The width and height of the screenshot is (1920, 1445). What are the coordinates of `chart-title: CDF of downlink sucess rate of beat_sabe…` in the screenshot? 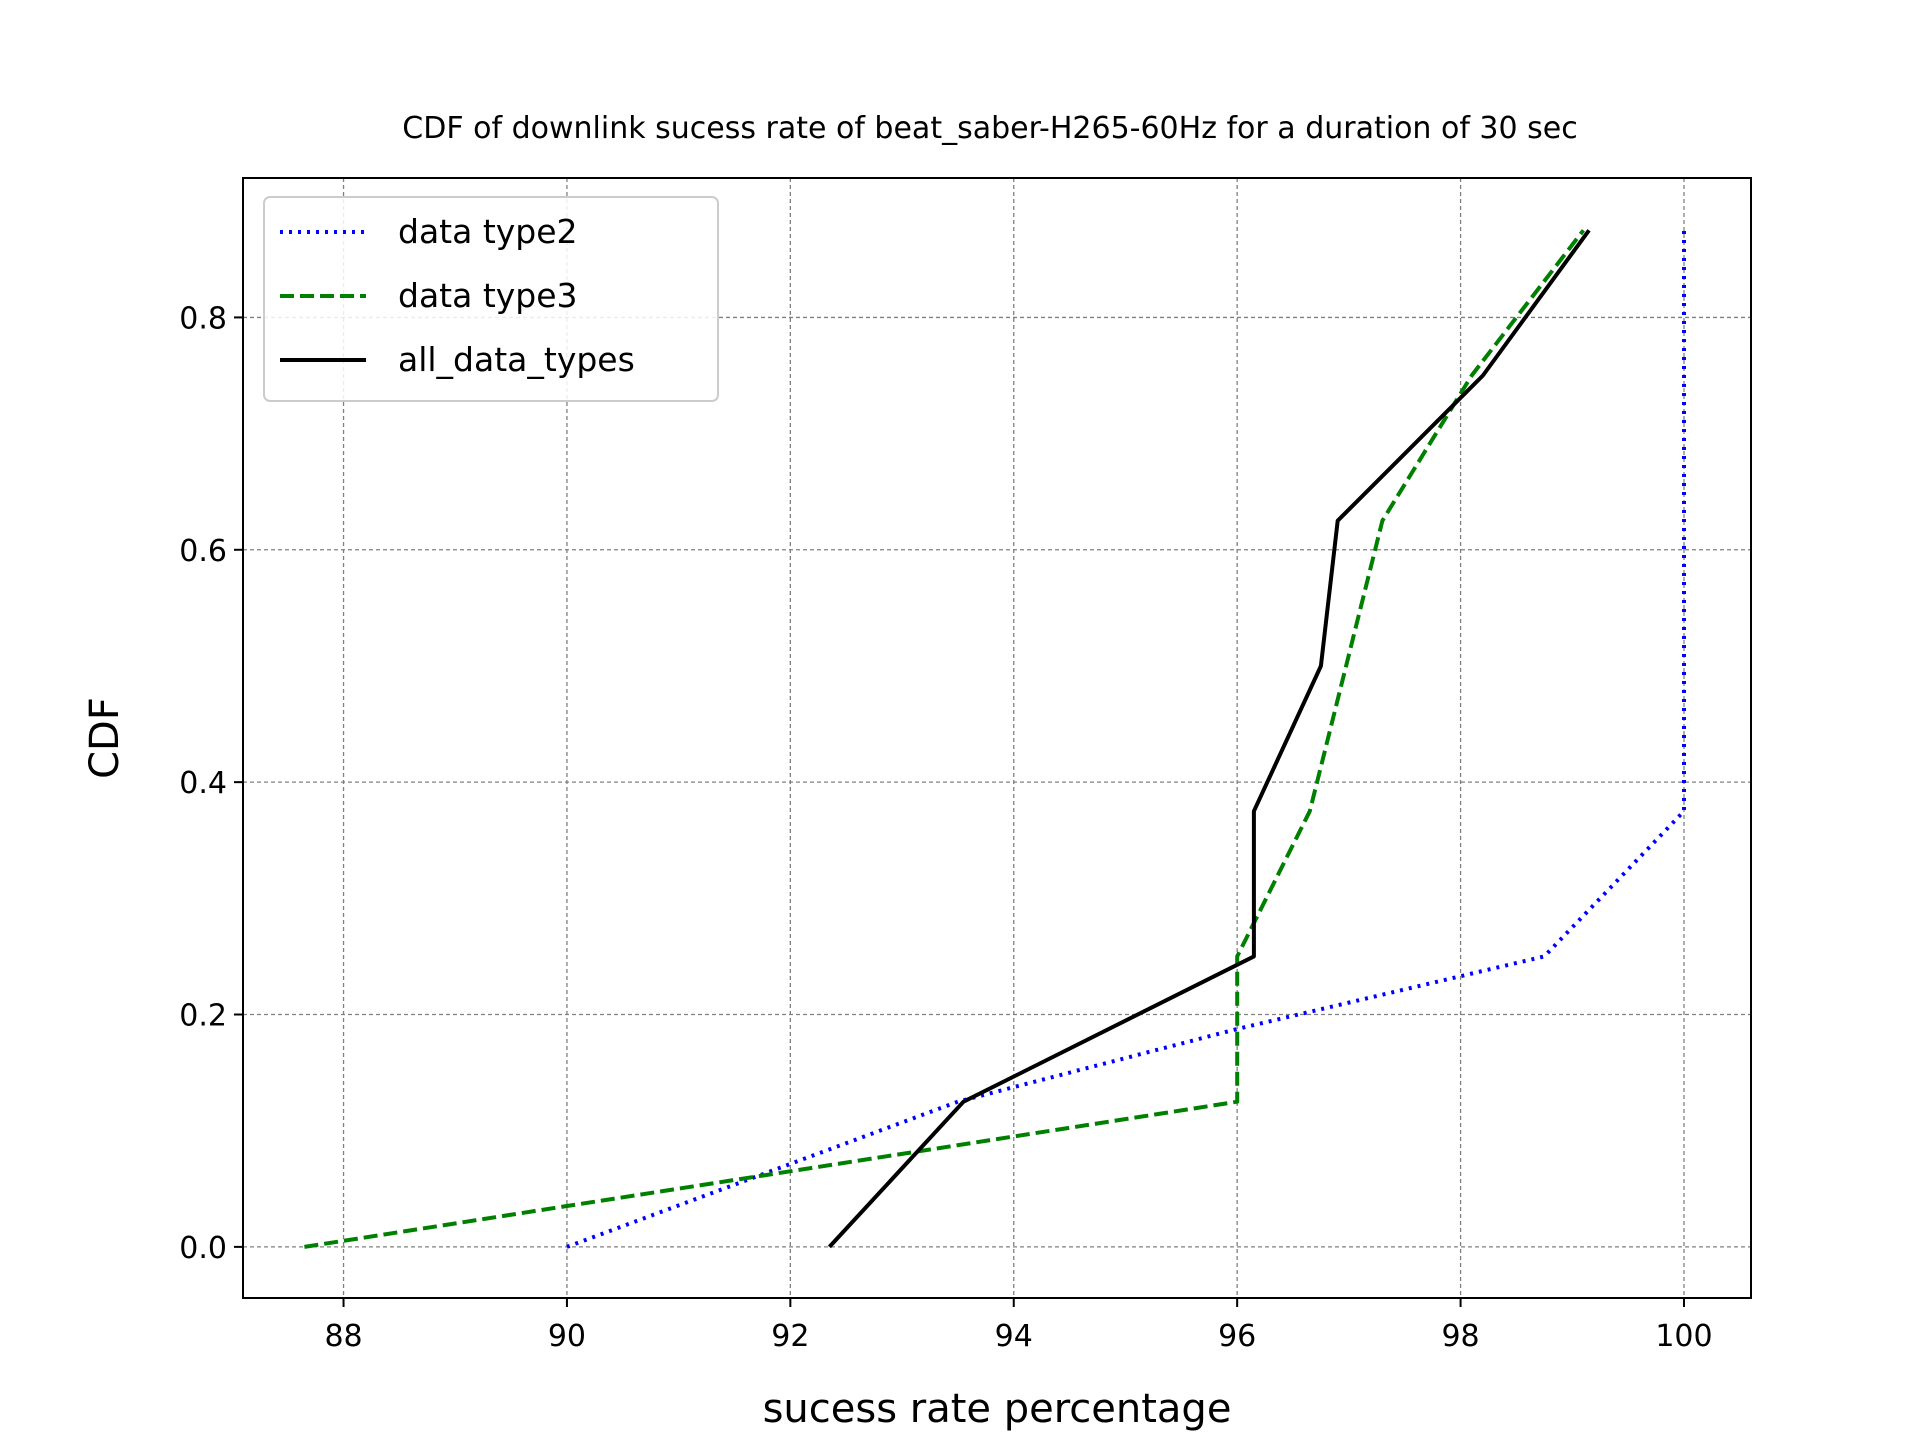 It's located at (989, 128).